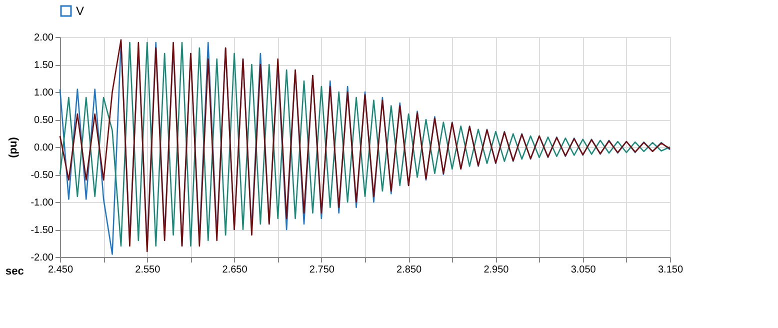  What do you see at coordinates (497, 270) in the screenshot?
I see `x-tick-label: 2.950` at bounding box center [497, 270].